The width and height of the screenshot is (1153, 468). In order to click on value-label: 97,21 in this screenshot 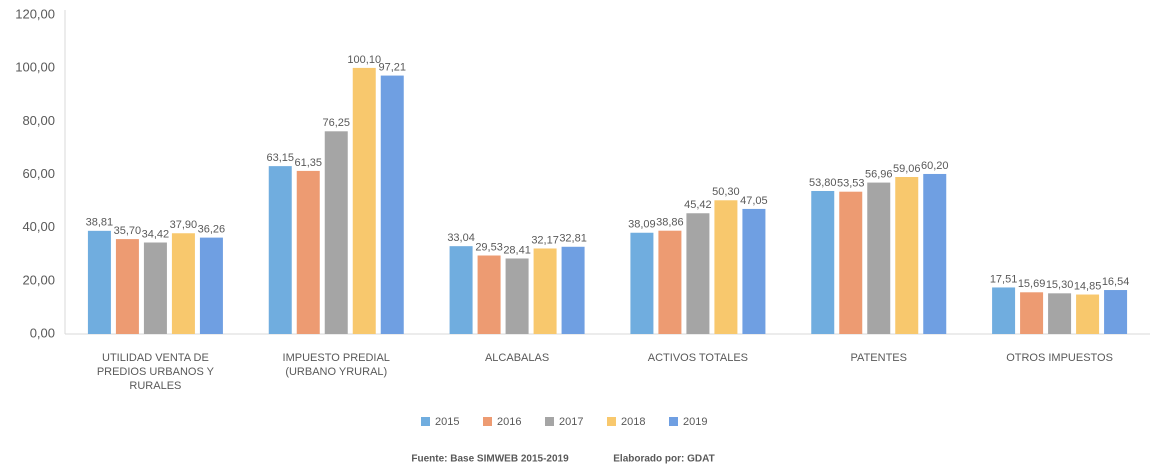, I will do `click(392, 67)`.